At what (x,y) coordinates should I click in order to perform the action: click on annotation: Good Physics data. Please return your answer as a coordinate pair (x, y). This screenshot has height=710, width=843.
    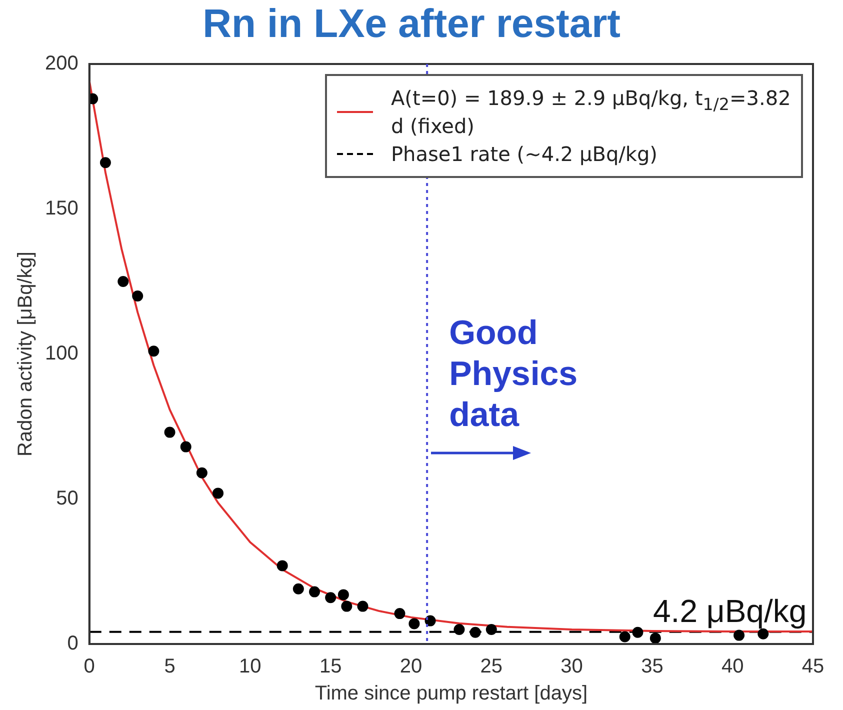
    Looking at the image, I should click on (514, 374).